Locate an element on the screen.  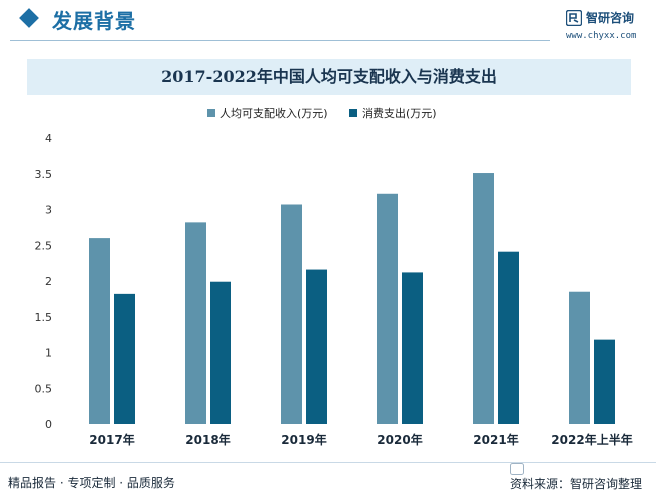
brand-url: www.chyxx.com is located at coordinates (601, 36).